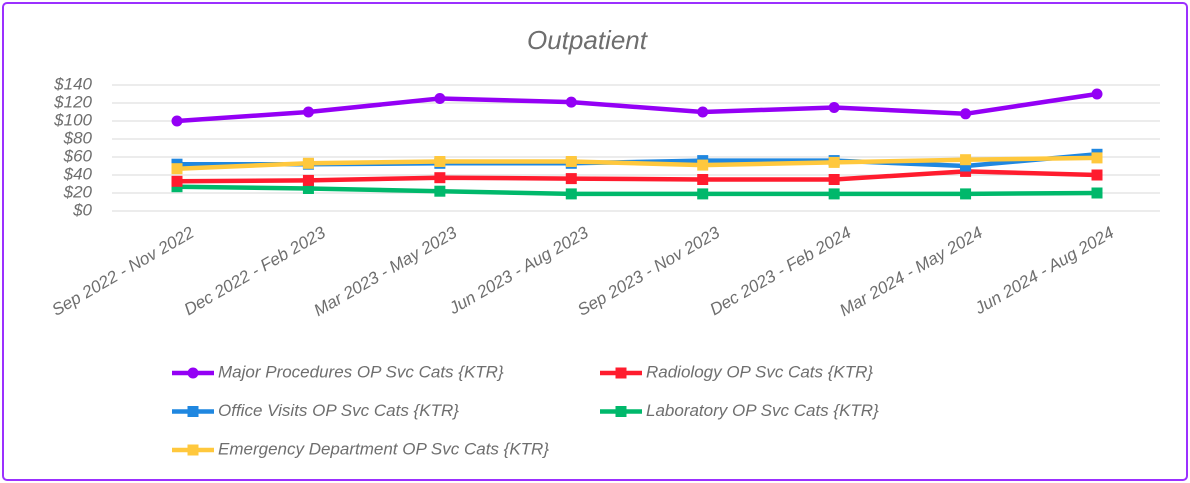 The width and height of the screenshot is (1190, 483). I want to click on legend-label: Radiology OP Svc Cats {KTR}, so click(759, 371).